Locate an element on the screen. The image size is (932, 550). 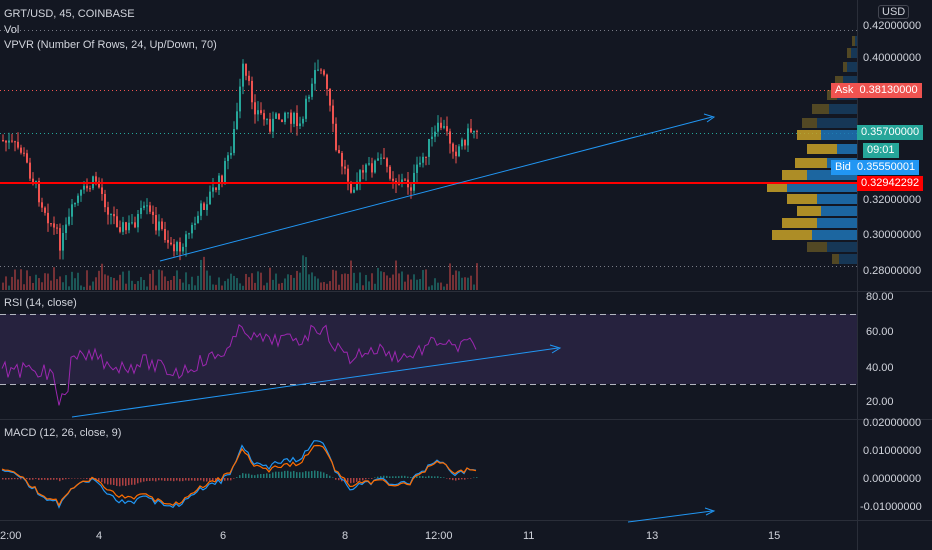
bid-price-tag: Bid 0.35550001 is located at coordinates (875, 167).